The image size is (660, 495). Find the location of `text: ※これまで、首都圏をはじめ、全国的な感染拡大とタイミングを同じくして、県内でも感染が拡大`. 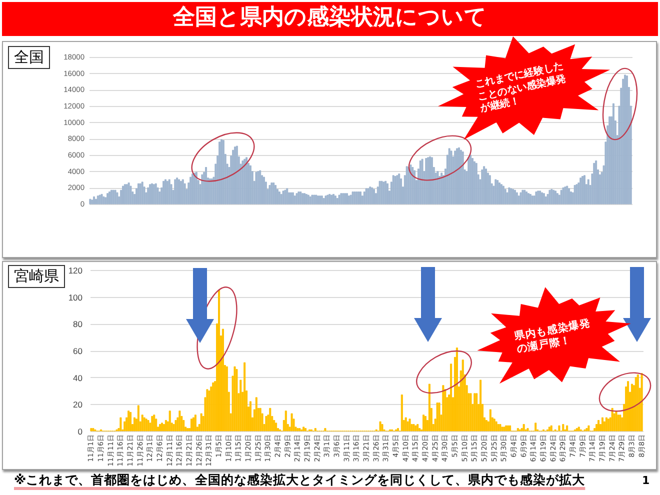

text: ※これまで、首都圏をはじめ、全国的な感染拡大とタイミングを同じくして、県内でも感染が拡大 is located at coordinates (300, 479).